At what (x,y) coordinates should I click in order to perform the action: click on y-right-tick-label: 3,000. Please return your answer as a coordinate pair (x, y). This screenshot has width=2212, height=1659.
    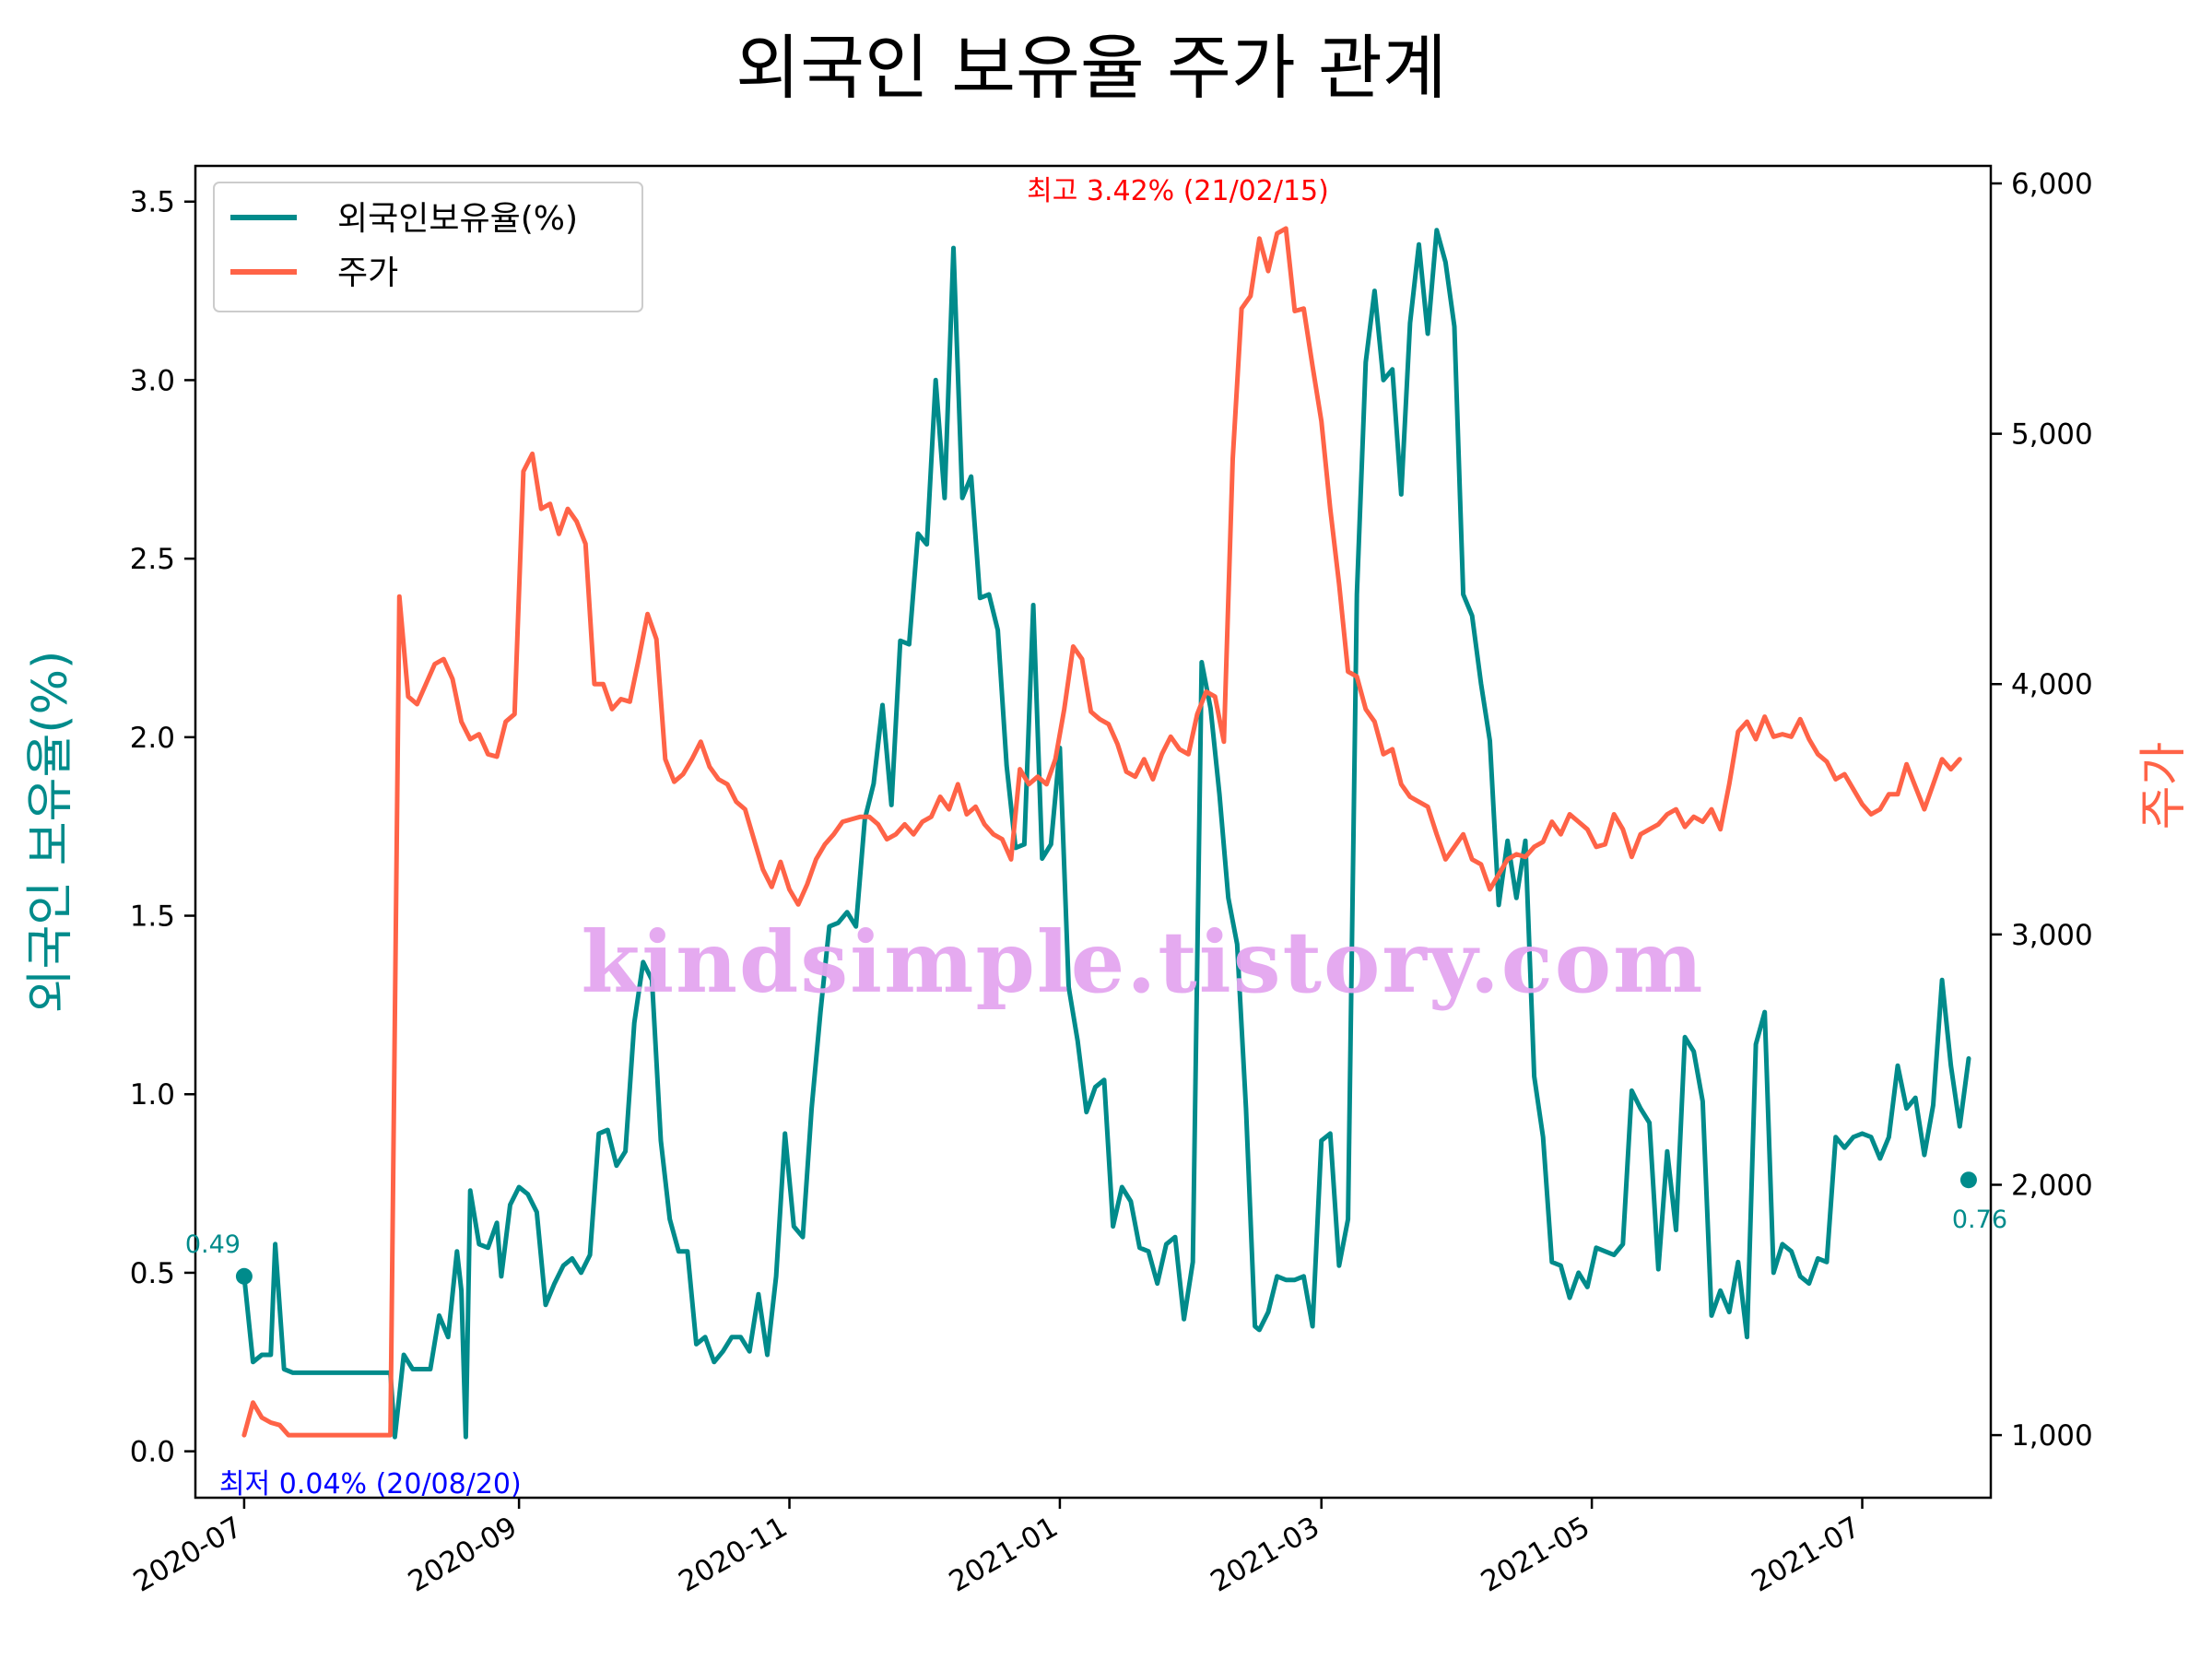
    Looking at the image, I should click on (2052, 935).